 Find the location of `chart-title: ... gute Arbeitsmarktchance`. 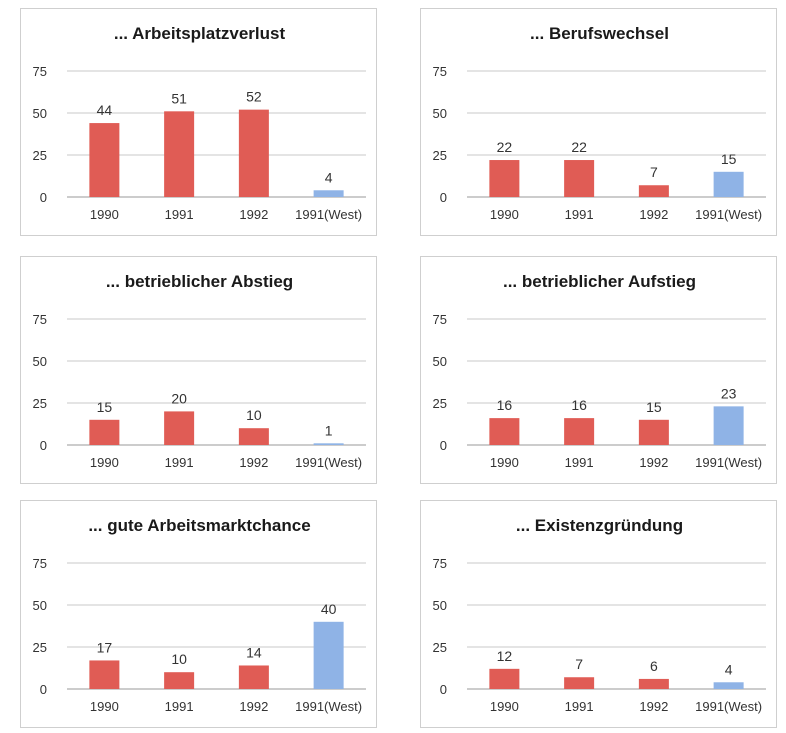

chart-title: ... gute Arbeitsmarktchance is located at coordinates (199, 525).